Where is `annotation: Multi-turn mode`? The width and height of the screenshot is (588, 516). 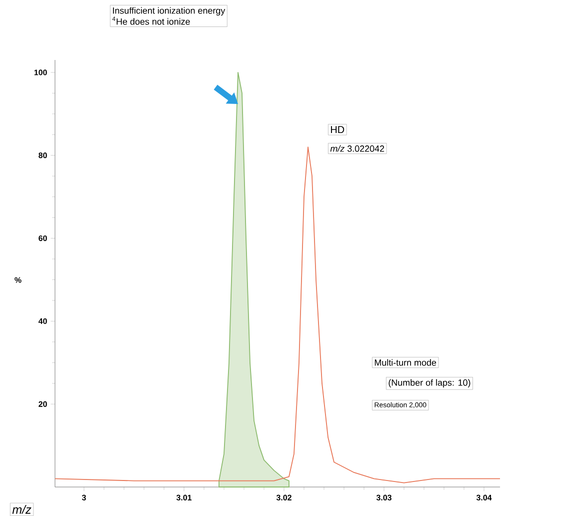 annotation: Multi-turn mode is located at coordinates (405, 362).